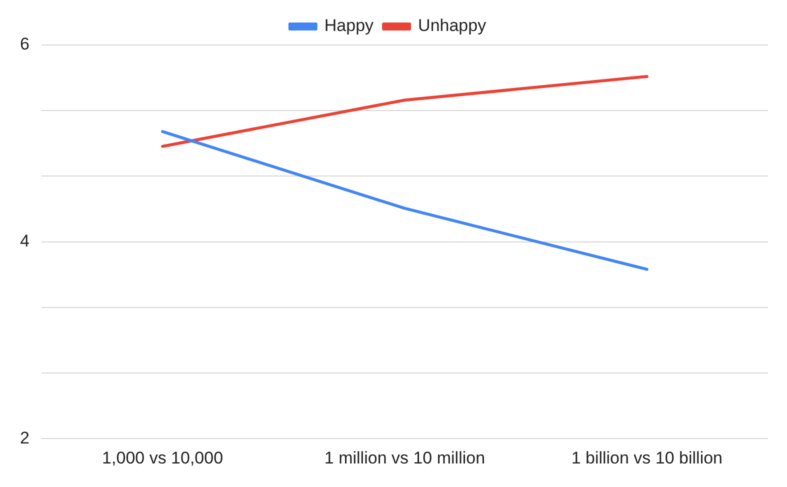 This screenshot has width=787, height=487. What do you see at coordinates (405, 458) in the screenshot?
I see `x-tick-label: 1 million vs 10 million` at bounding box center [405, 458].